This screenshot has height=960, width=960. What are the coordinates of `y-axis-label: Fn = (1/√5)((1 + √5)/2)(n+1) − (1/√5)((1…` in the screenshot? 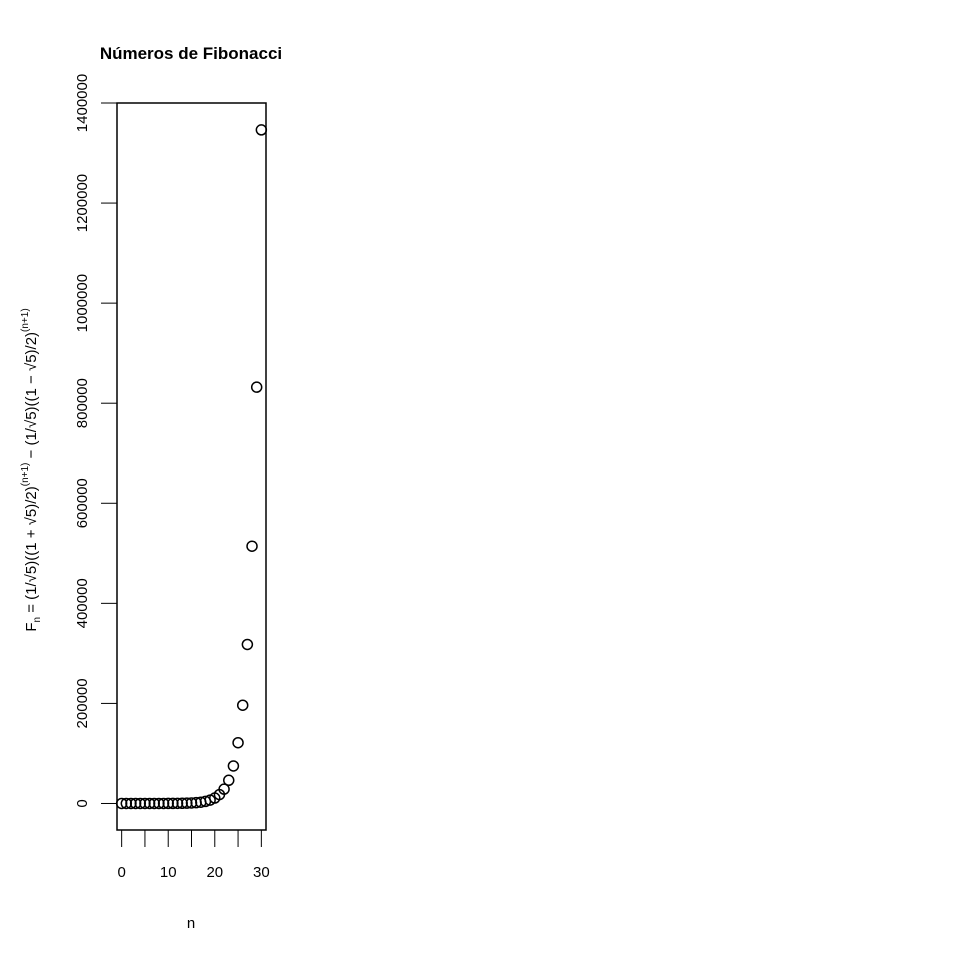 It's located at (31, 469).